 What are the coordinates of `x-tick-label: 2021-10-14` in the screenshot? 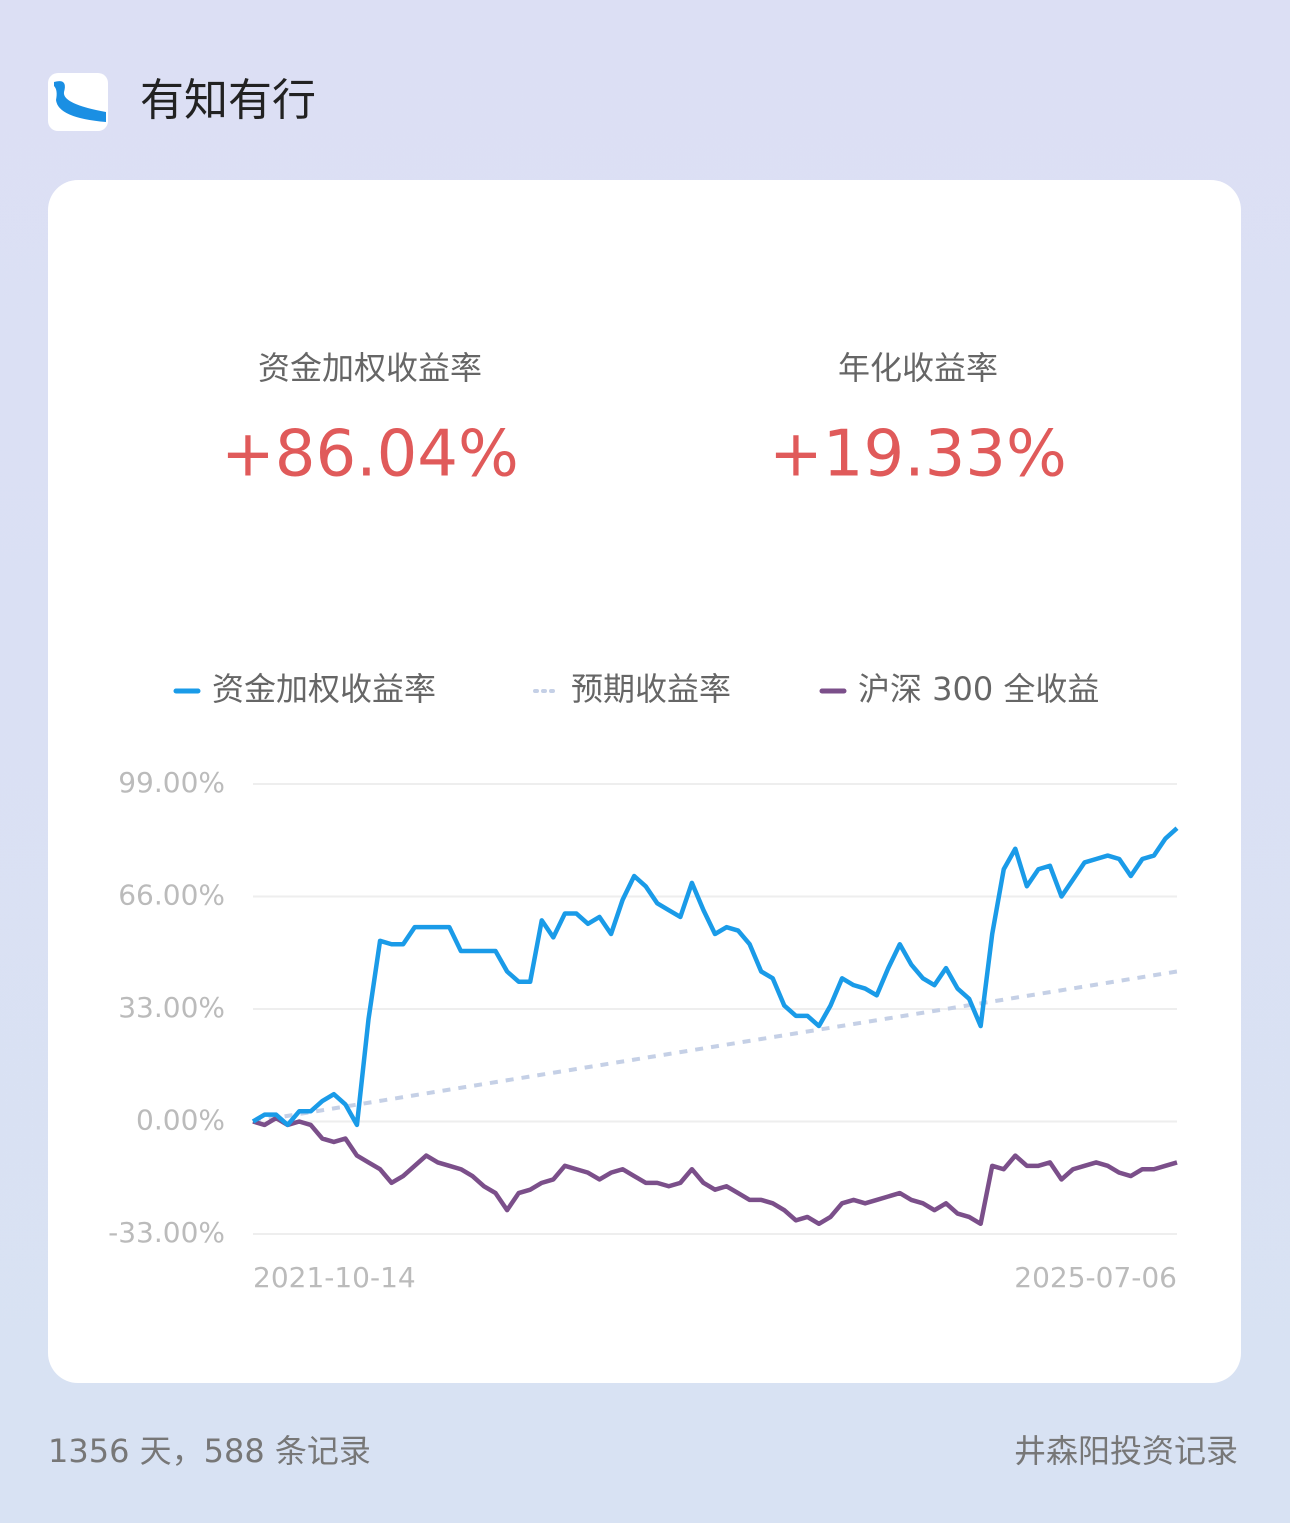 It's located at (334, 1277).